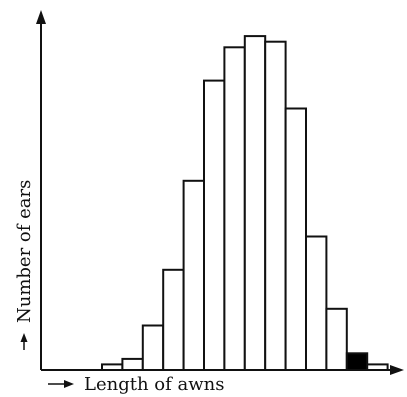 The image size is (407, 397). I want to click on y-label-group: Number of ears, so click(24, 265).